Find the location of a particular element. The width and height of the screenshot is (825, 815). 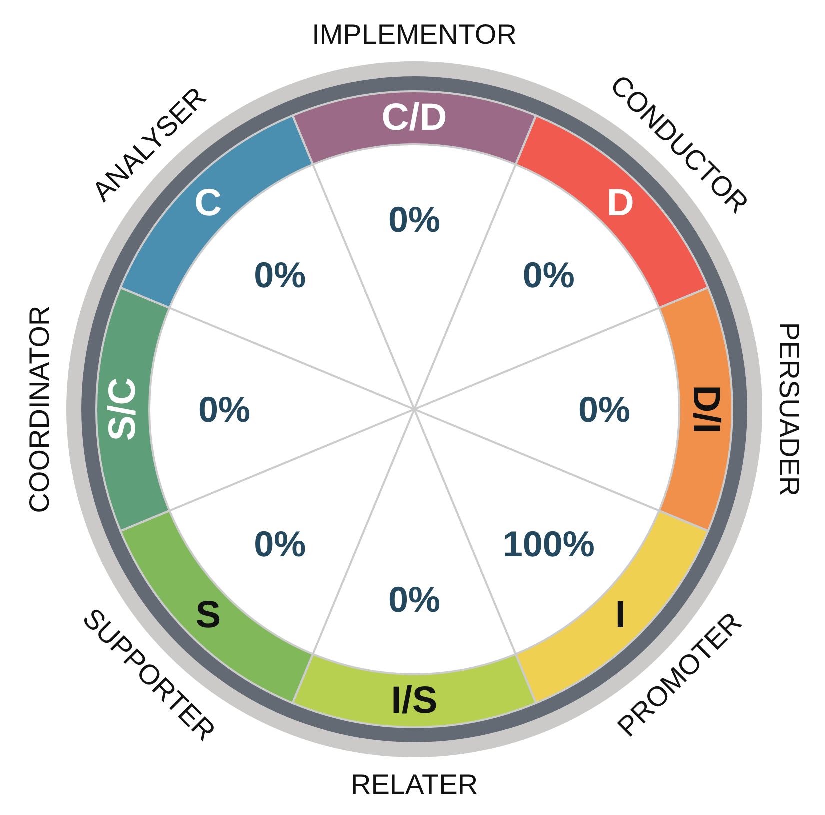

category-label: I/S is located at coordinates (414, 701).